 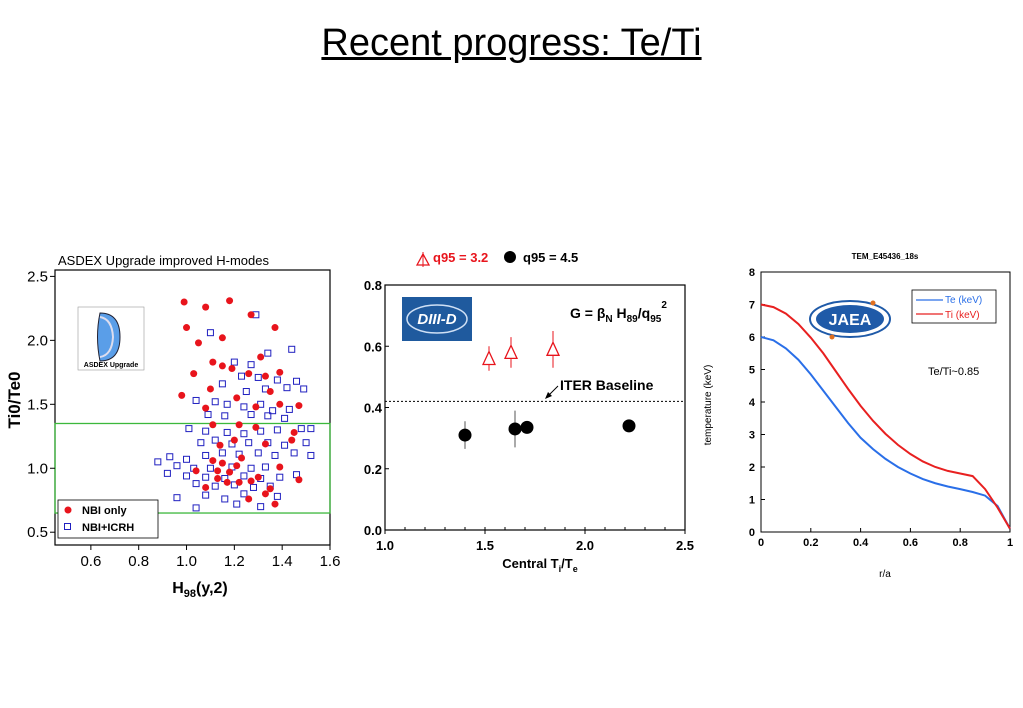 What do you see at coordinates (708, 405) in the screenshot?
I see `jaea-ylabel: temperature (keV)` at bounding box center [708, 405].